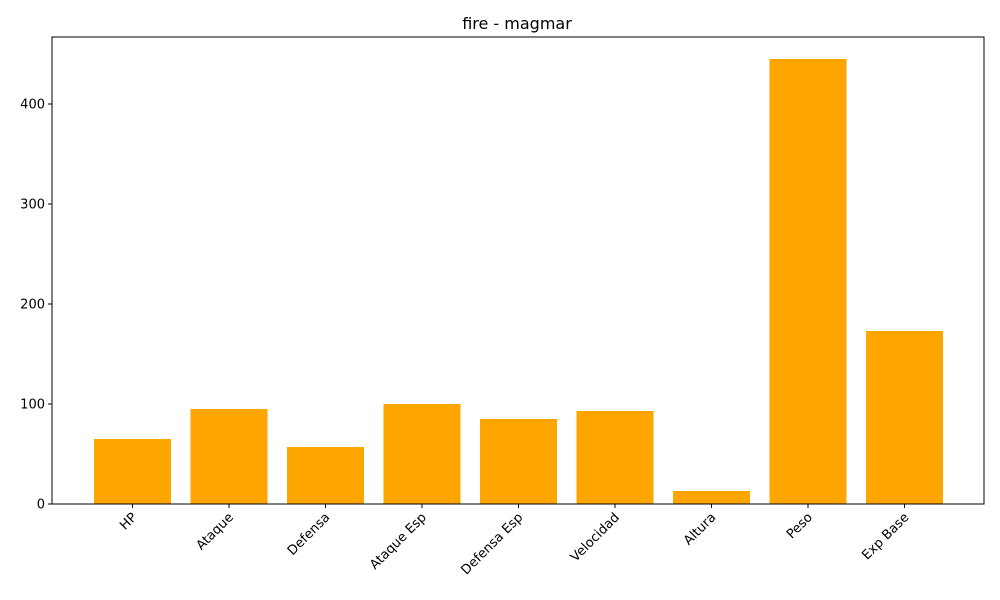 Image resolution: width=1000 pixels, height=600 pixels. Describe the element at coordinates (518, 461) in the screenshot. I see `bar-defensa-esp` at that location.